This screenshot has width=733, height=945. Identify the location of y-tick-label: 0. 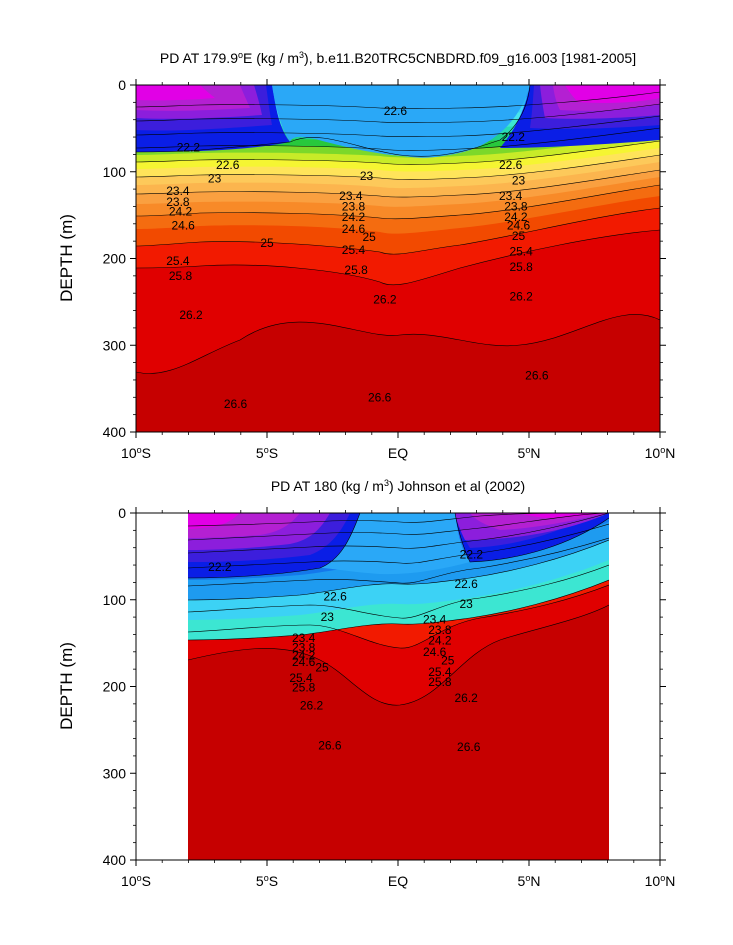
(122, 85).